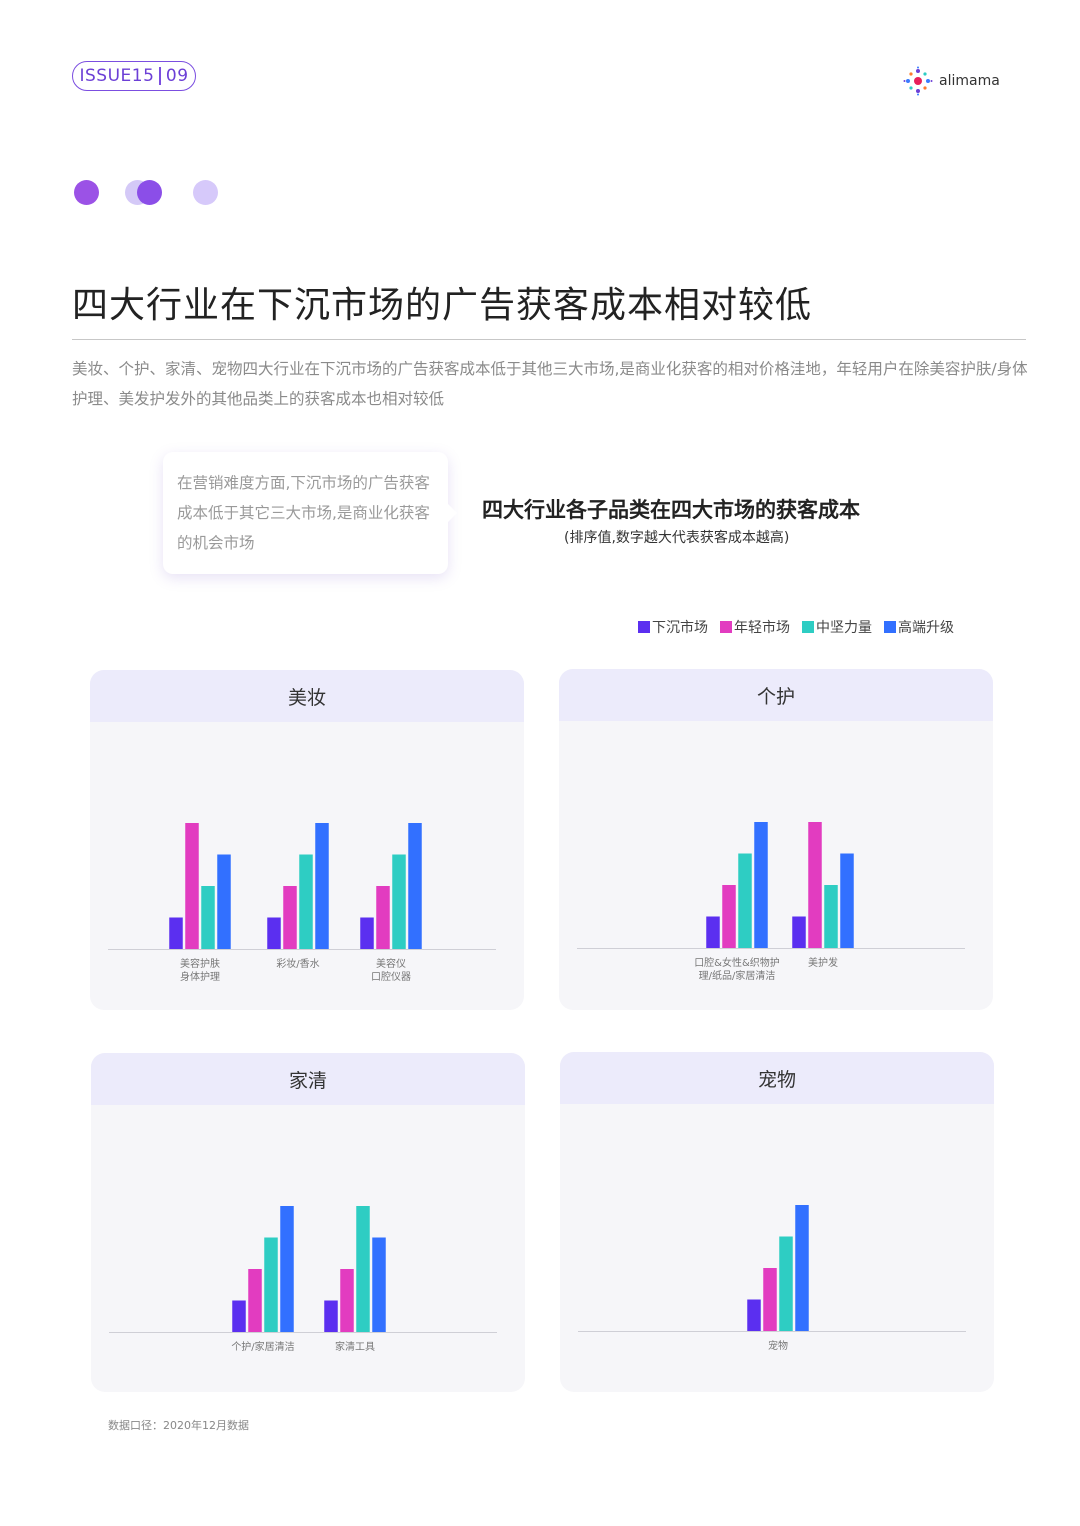 The width and height of the screenshot is (1080, 1526). I want to click on page-number: 09, so click(177, 76).